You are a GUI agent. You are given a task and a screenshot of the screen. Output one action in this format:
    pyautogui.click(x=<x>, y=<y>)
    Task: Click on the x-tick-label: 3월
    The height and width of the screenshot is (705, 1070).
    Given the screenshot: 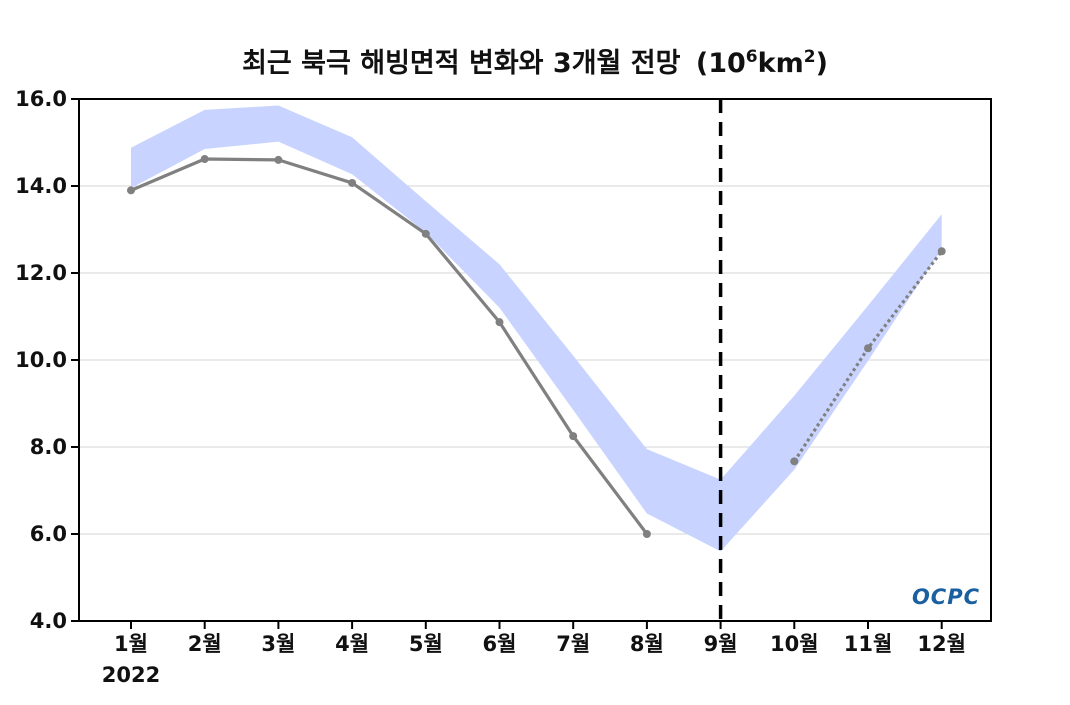 What is the action you would take?
    pyautogui.click(x=278, y=644)
    